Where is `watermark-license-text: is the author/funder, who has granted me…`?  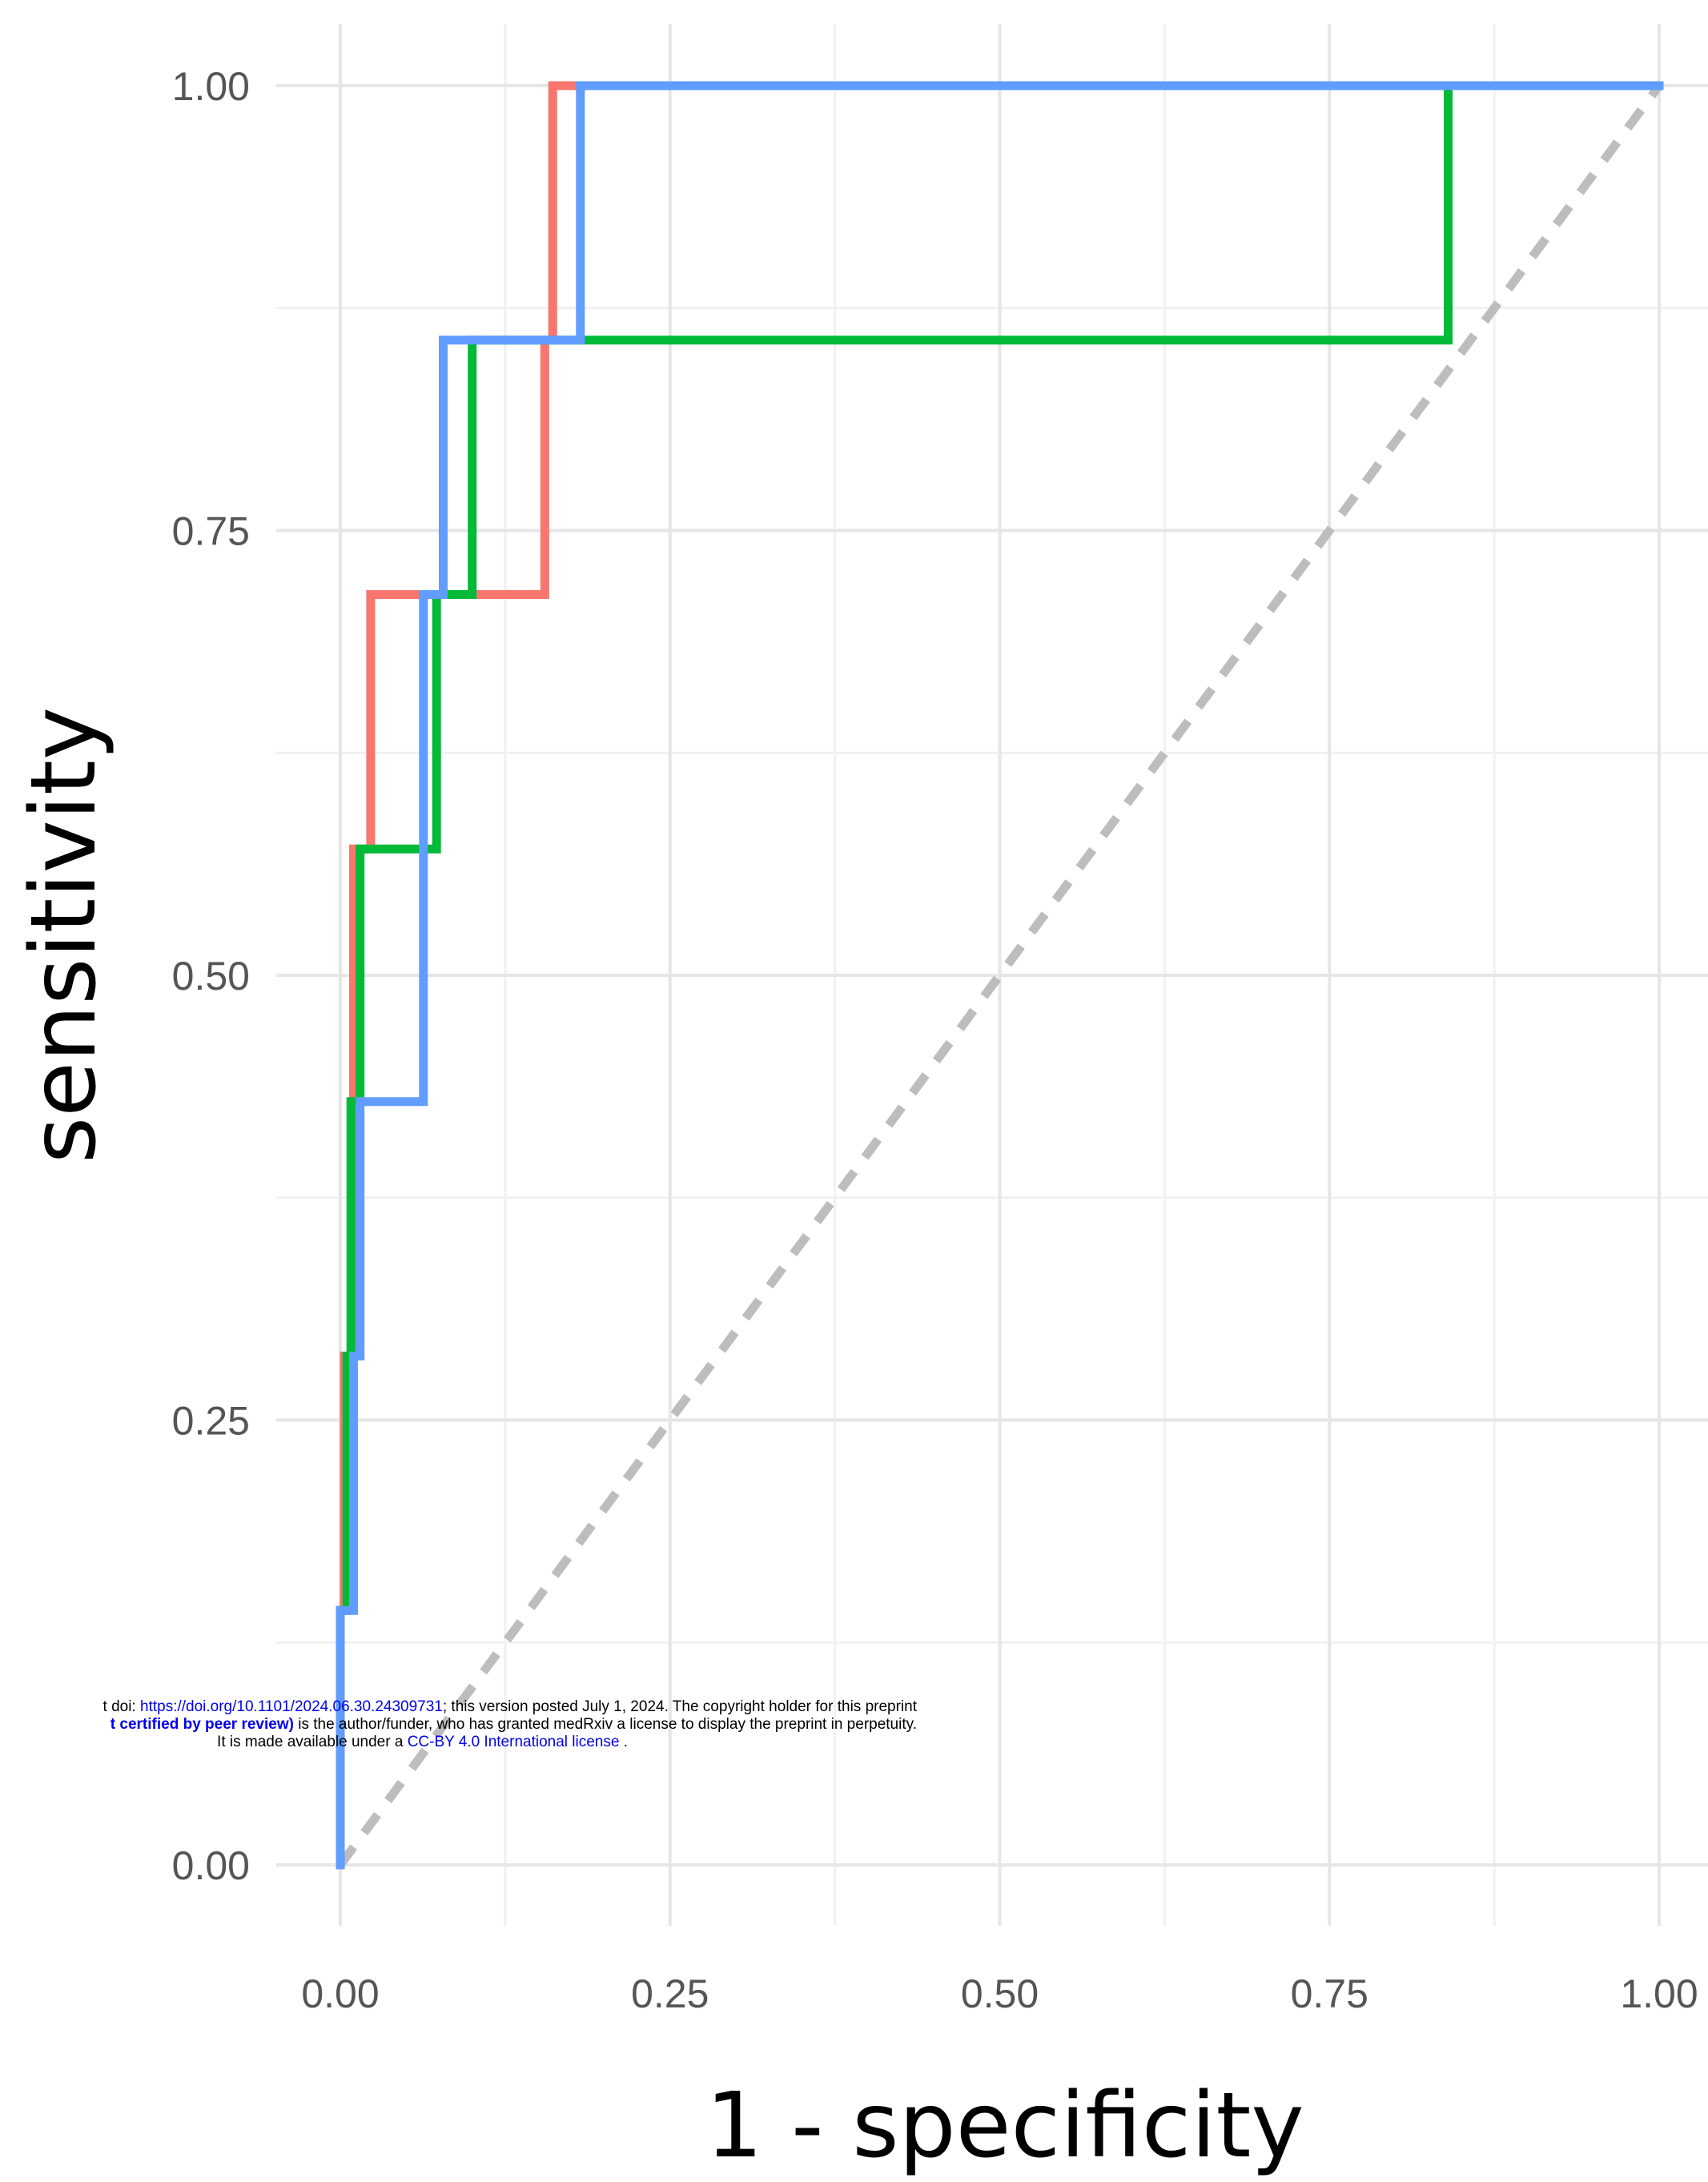 watermark-license-text: is the author/funder, who has granted me… is located at coordinates (605, 1724).